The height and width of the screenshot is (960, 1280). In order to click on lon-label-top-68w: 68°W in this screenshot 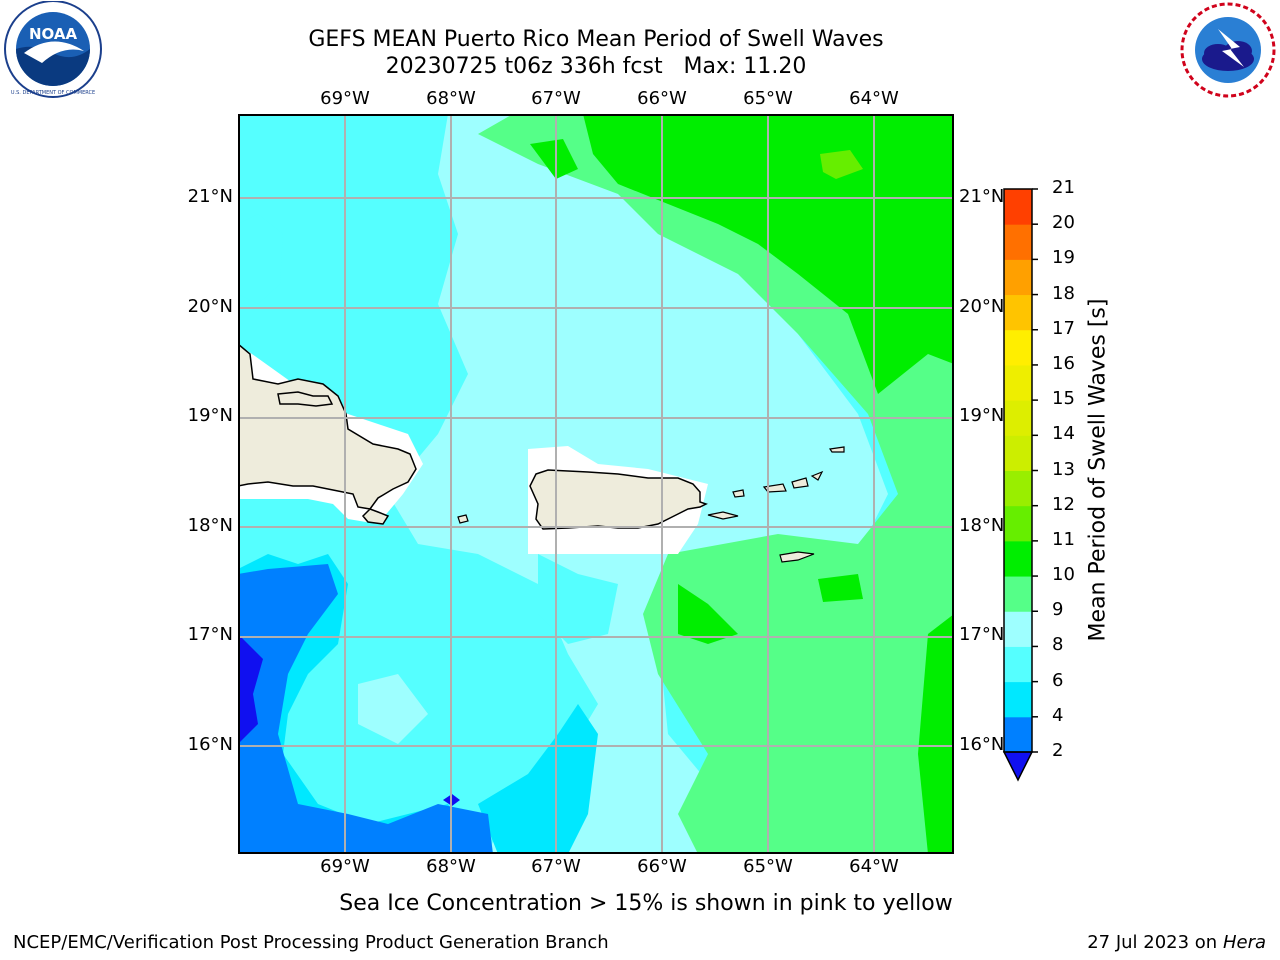, I will do `click(451, 98)`.